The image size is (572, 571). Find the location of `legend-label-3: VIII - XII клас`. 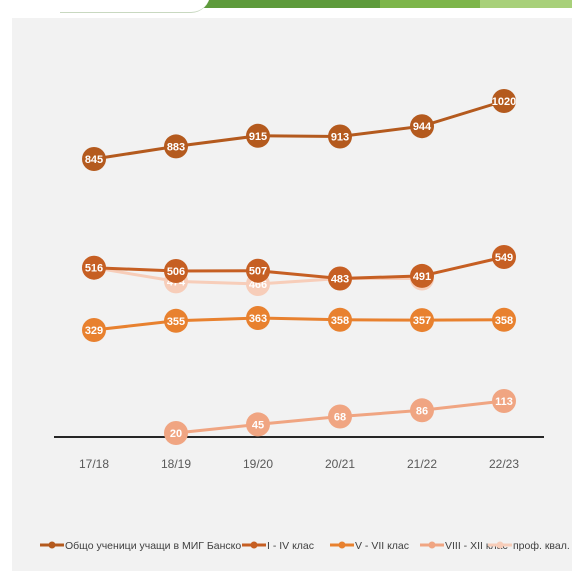

legend-label-3: VIII - XII клас is located at coordinates (476, 546).